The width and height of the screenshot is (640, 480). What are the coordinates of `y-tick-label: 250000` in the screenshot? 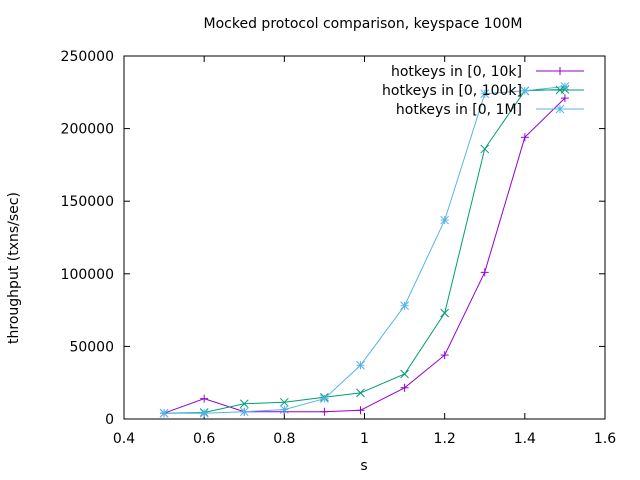 It's located at (87, 57).